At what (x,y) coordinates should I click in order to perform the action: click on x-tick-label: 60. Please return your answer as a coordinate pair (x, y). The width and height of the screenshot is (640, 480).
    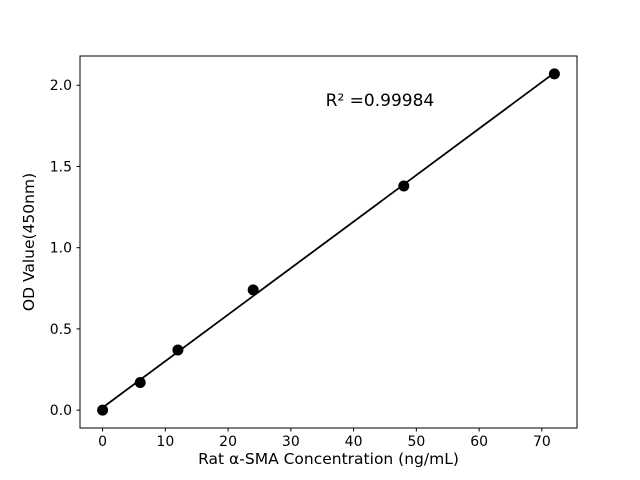
    Looking at the image, I should click on (479, 442).